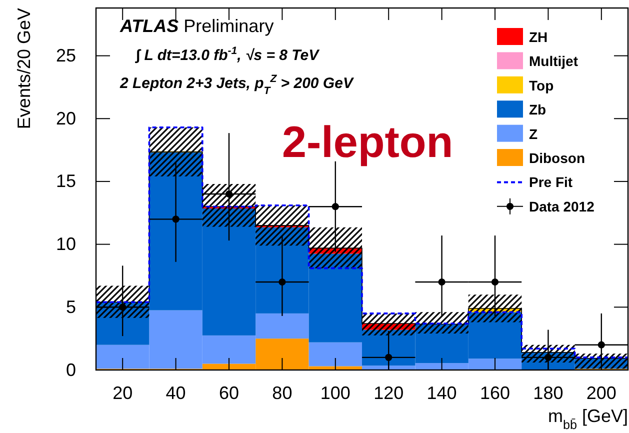 This screenshot has height=433, width=629. Describe the element at coordinates (196, 26) in the screenshot. I see `annotation: ATLAS Preliminary` at that location.